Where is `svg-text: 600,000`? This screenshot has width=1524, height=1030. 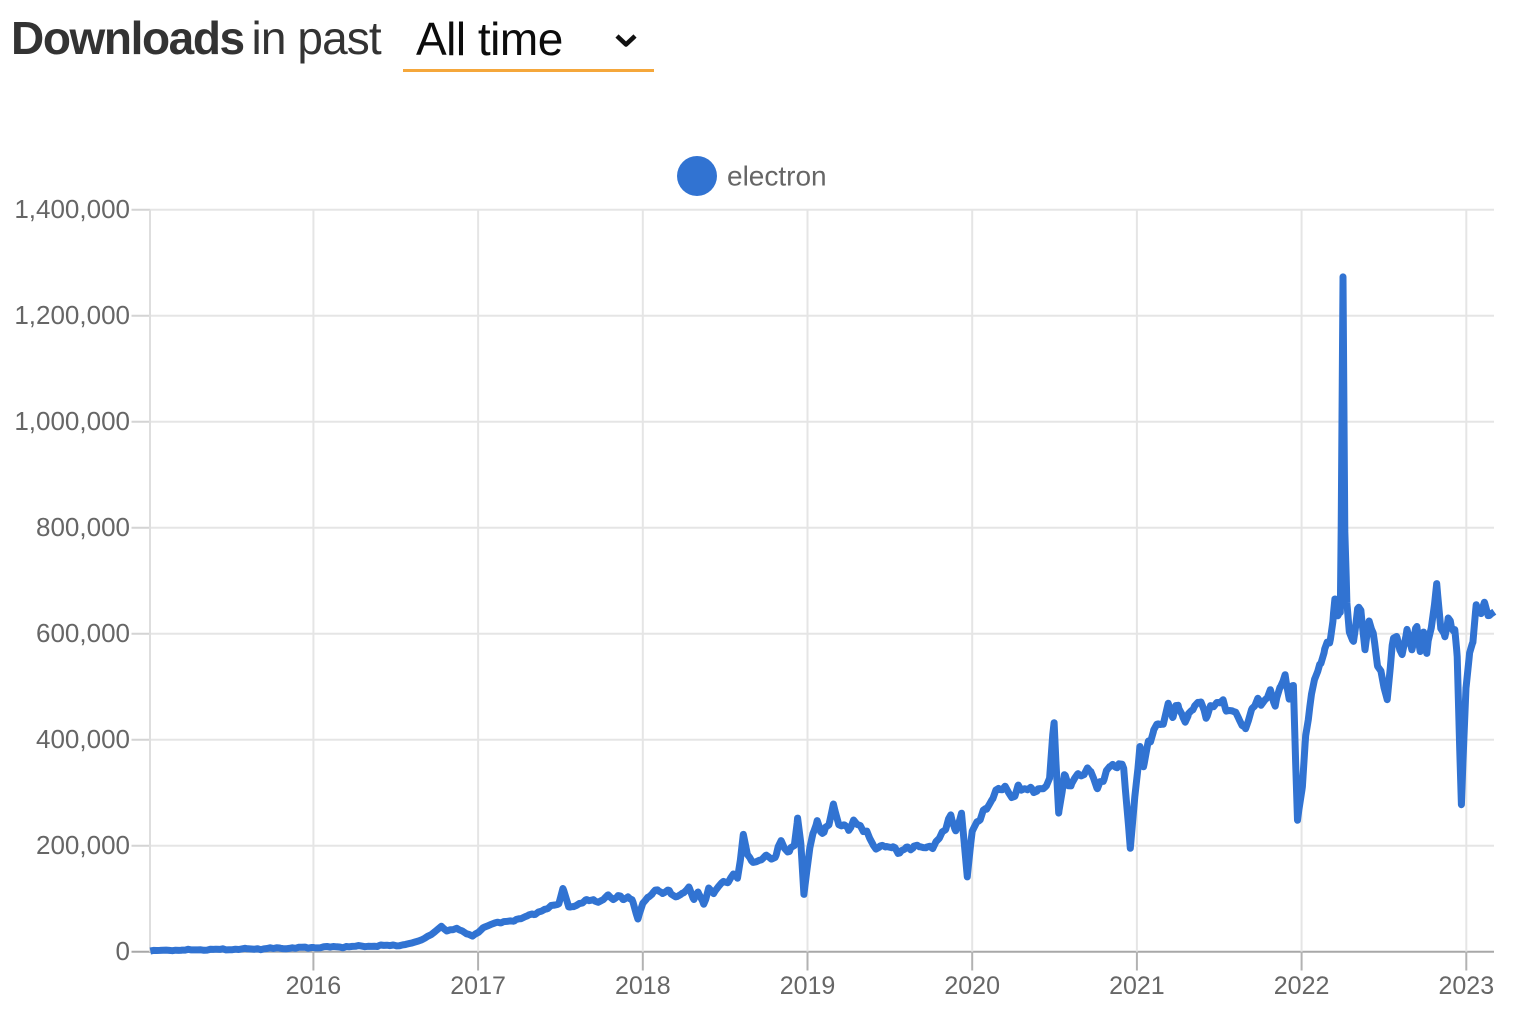
svg-text: 600,000 is located at coordinates (83, 633).